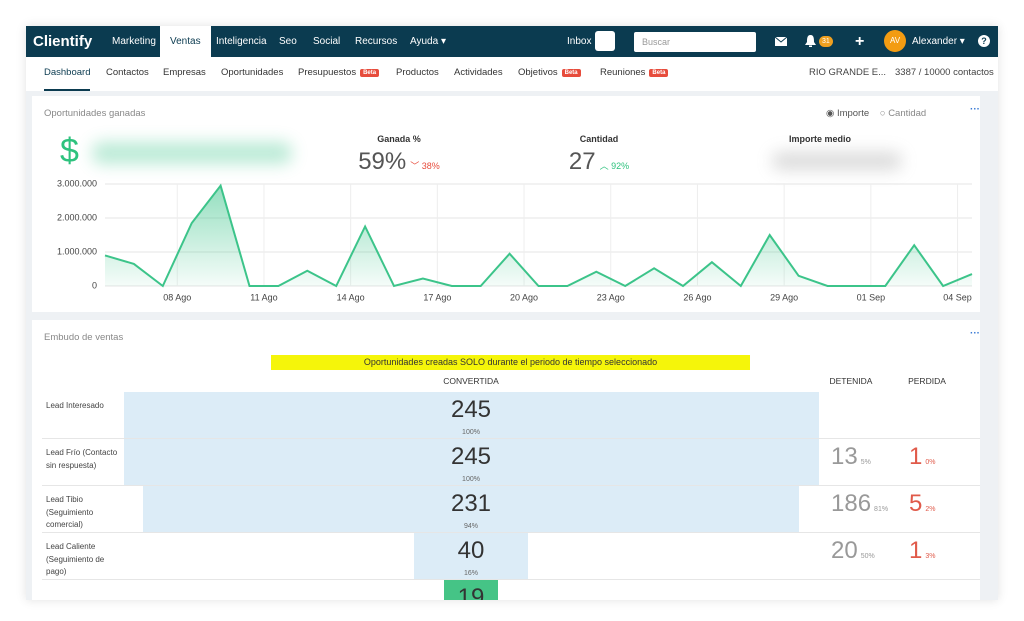 This screenshot has width=1024, height=621. I want to click on sub-nav-tab: Reuniones Beta, so click(634, 74).